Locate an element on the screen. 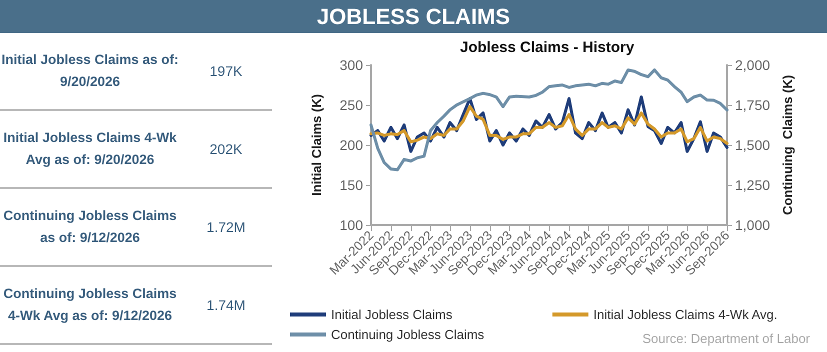 Image resolution: width=827 pixels, height=352 pixels. text: 197K is located at coordinates (226, 71).